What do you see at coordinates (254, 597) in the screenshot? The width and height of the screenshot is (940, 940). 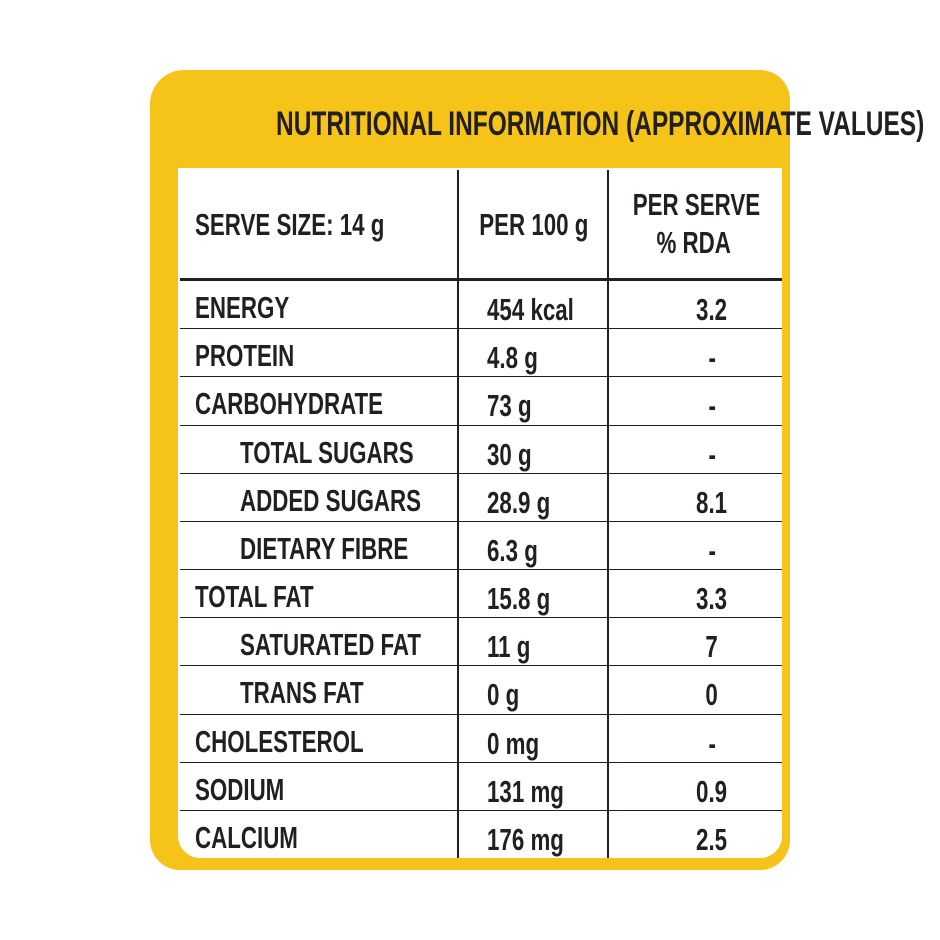 I see `nutrient-label-text: TOTAL FAT` at bounding box center [254, 597].